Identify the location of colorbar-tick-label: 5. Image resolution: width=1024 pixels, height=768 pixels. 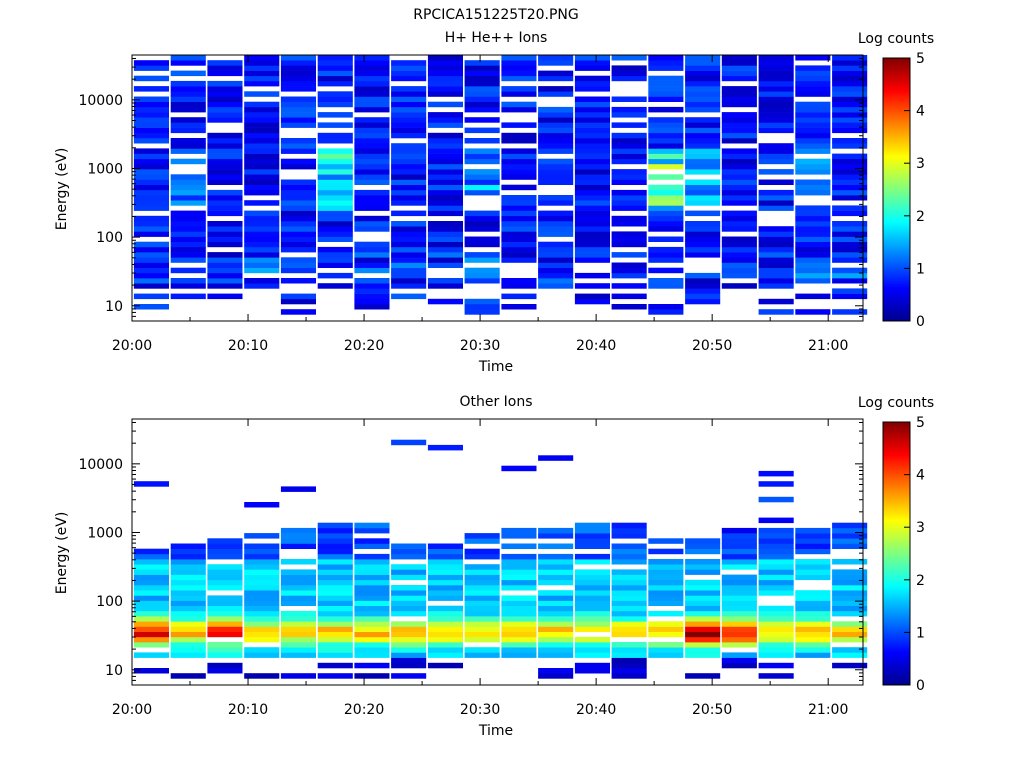
(920, 423).